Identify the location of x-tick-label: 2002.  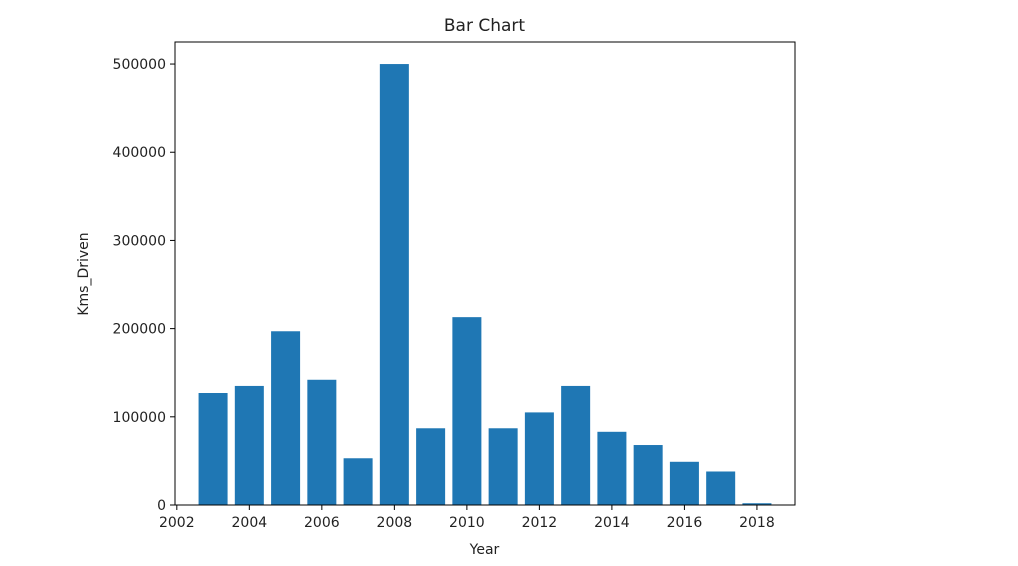
(177, 523).